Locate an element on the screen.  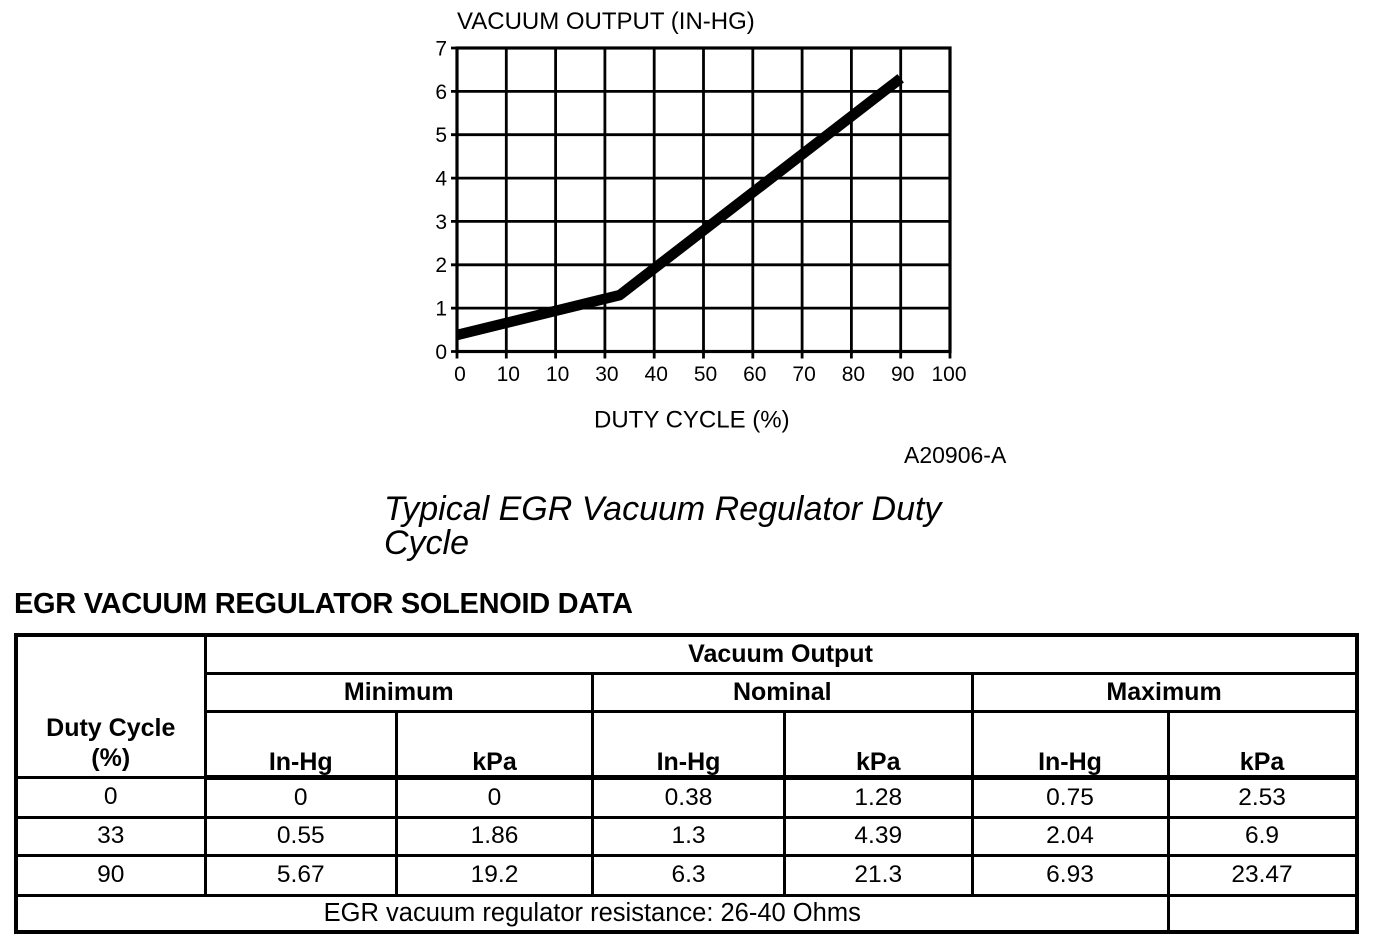
svg-text: 5 is located at coordinates (441, 135).